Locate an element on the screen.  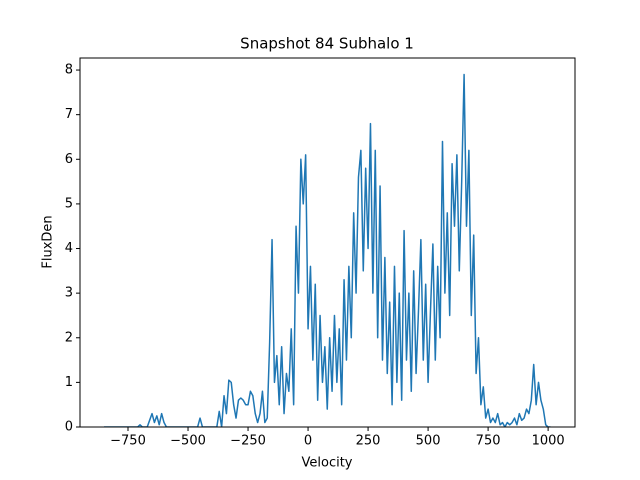
x-axis-label: Velocity is located at coordinates (327, 463).